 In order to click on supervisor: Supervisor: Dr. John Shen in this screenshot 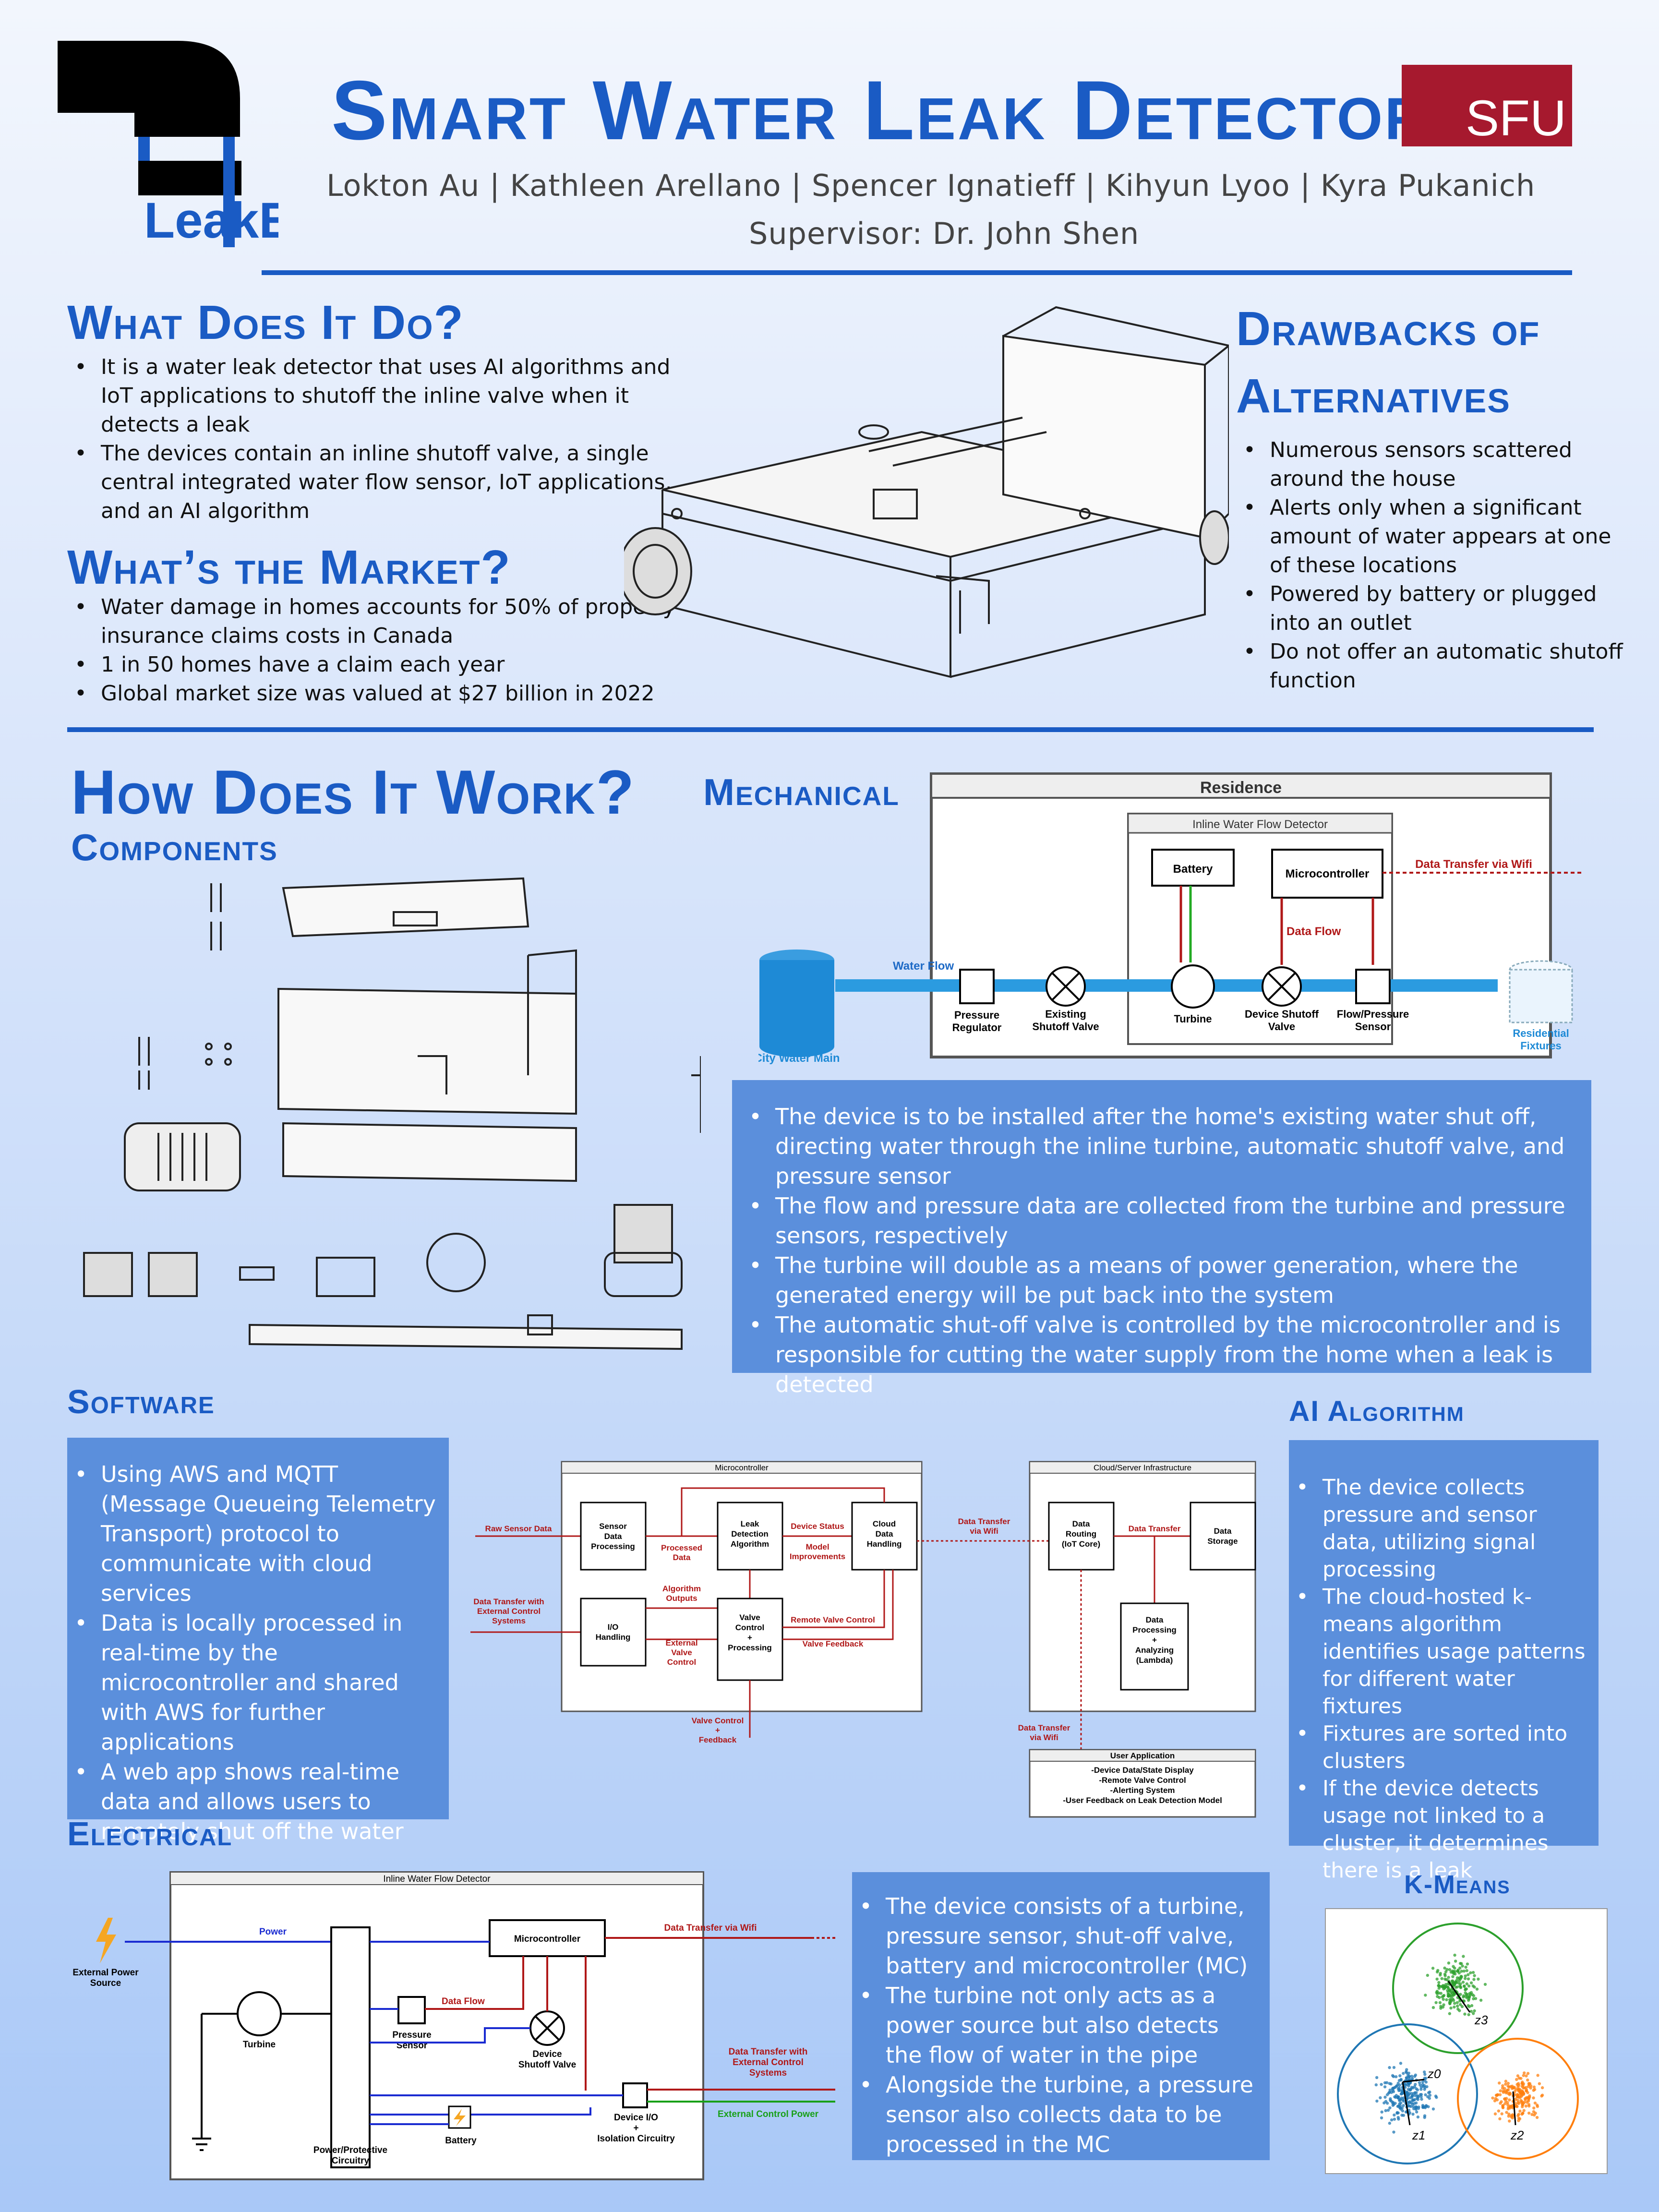, I will do `click(944, 233)`.